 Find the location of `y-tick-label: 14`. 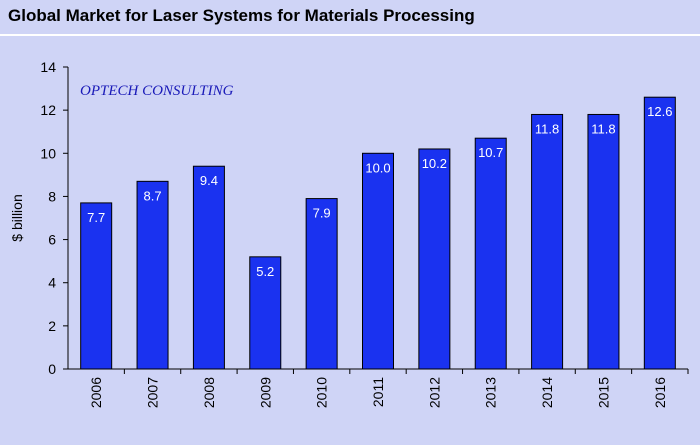

y-tick-label: 14 is located at coordinates (48, 67).